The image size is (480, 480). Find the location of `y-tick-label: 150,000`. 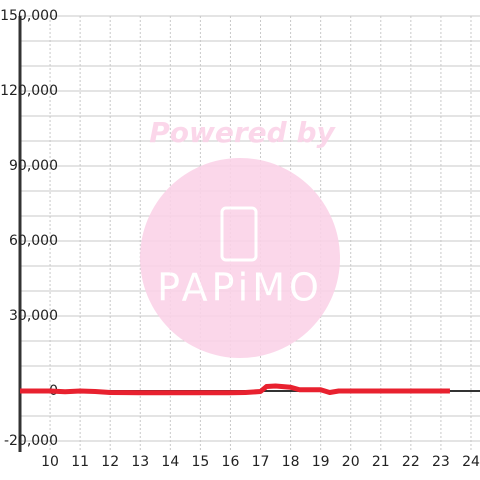

y-tick-label: 150,000 is located at coordinates (29, 16).